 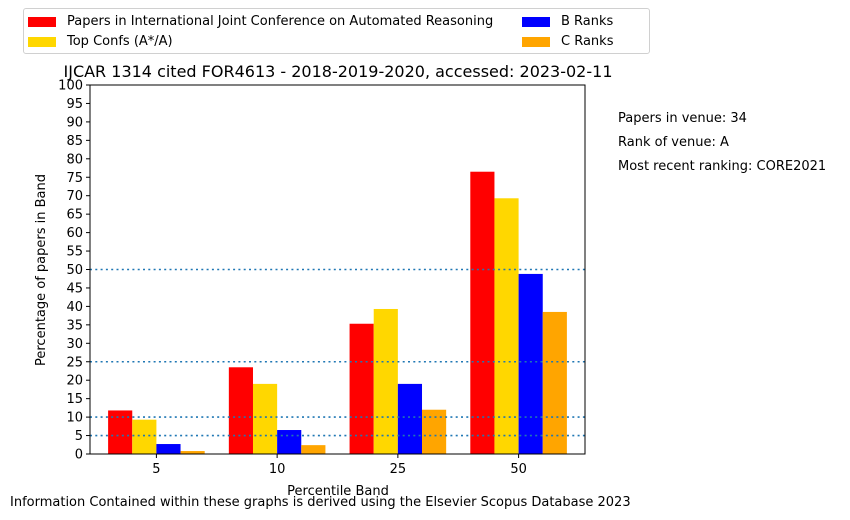 I want to click on y-tick-label: 85, so click(x=74, y=141).